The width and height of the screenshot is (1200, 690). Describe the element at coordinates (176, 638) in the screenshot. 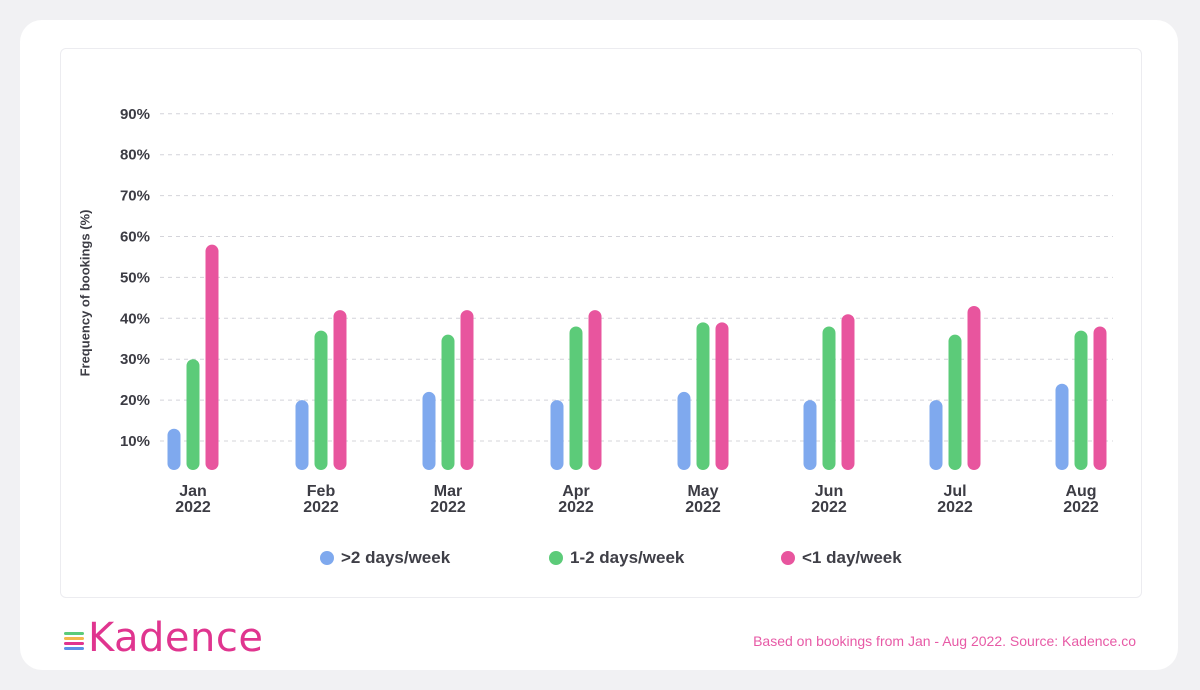

I see `brand-name: Kadence` at that location.